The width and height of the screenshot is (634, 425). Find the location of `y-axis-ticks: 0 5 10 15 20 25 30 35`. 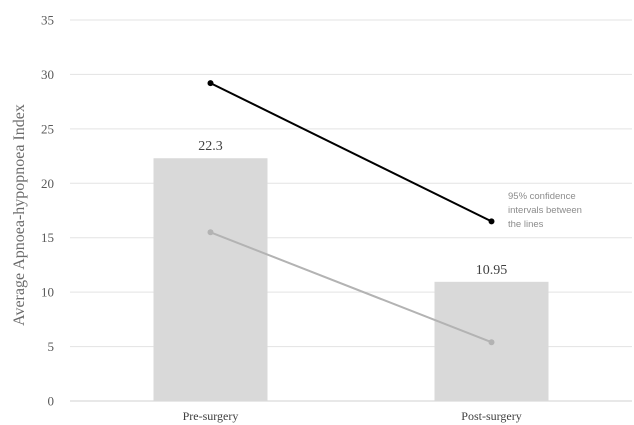

y-axis-ticks: 0 5 10 15 20 25 30 35 is located at coordinates (47, 211).